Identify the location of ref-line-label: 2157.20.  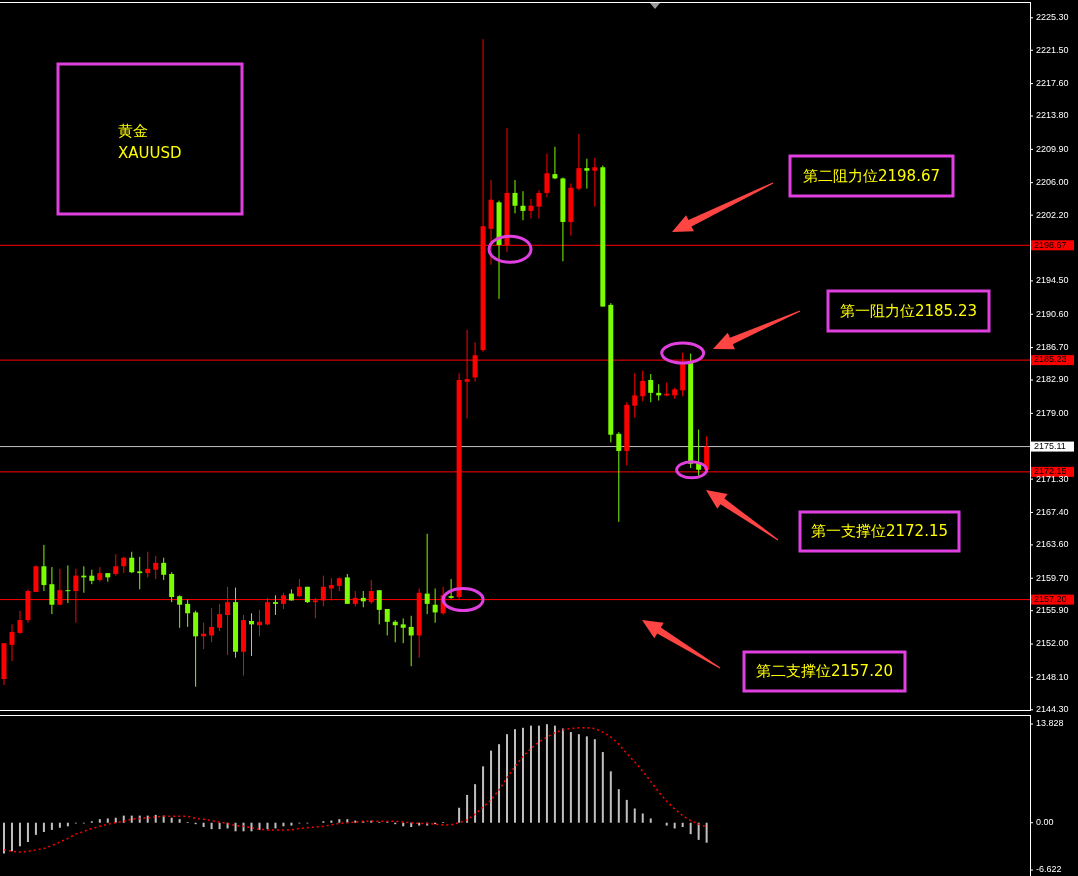
(1050, 598).